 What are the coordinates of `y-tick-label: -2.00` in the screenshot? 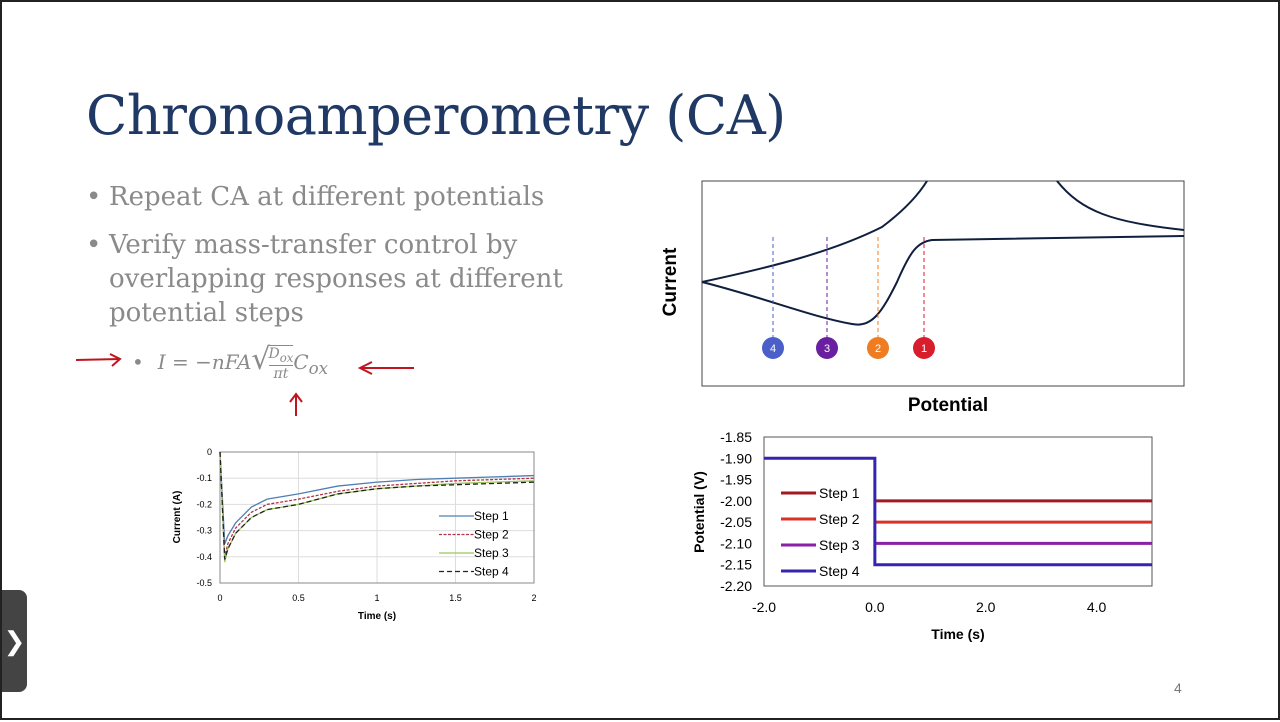 It's located at (736, 501).